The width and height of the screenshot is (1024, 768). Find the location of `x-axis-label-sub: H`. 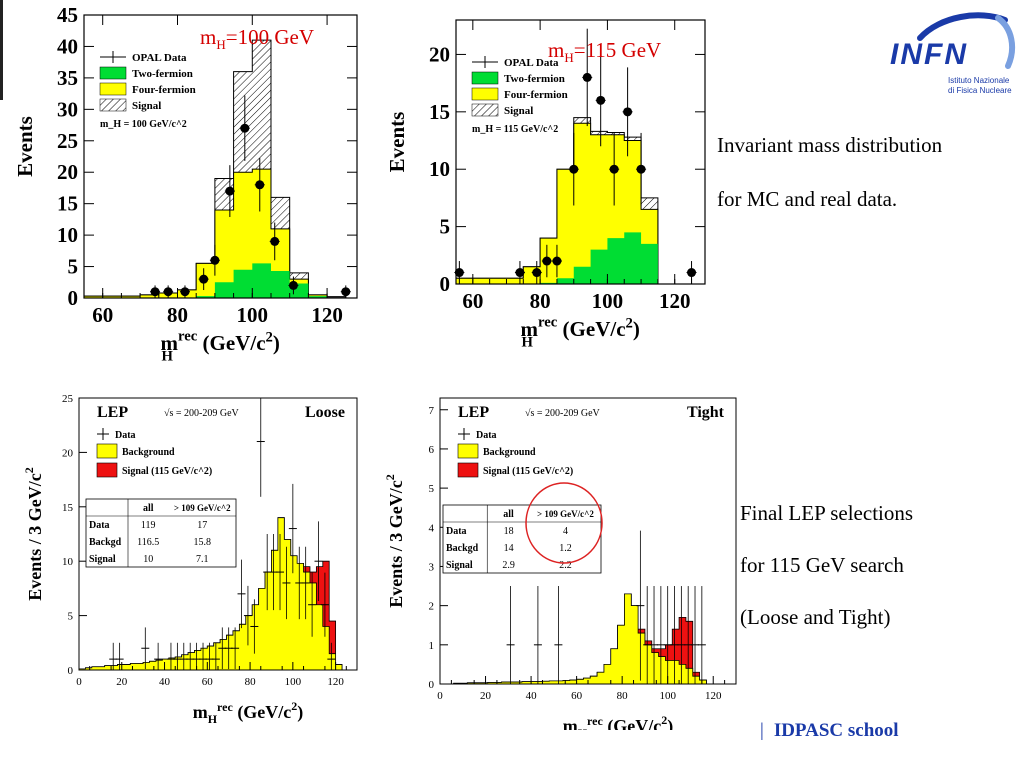

x-axis-label-sub: H is located at coordinates (168, 357).